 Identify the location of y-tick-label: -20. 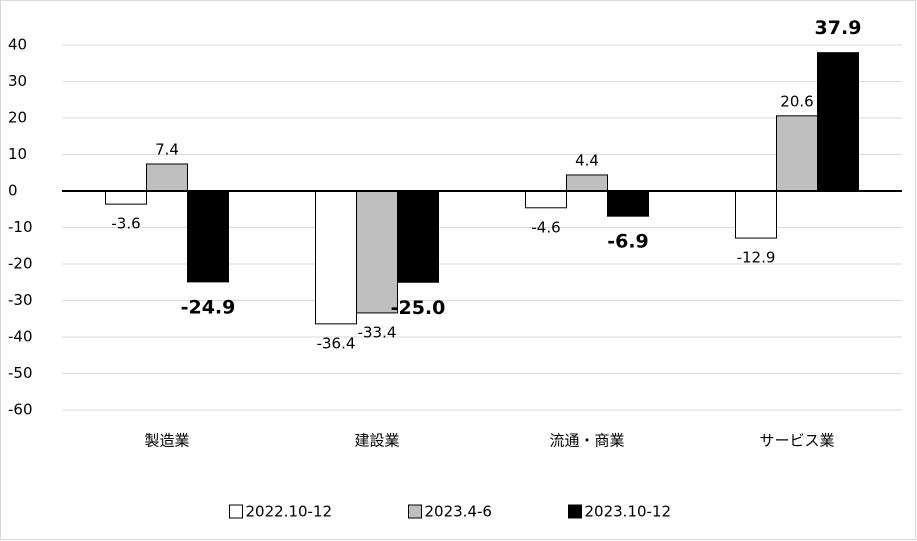
(20, 264).